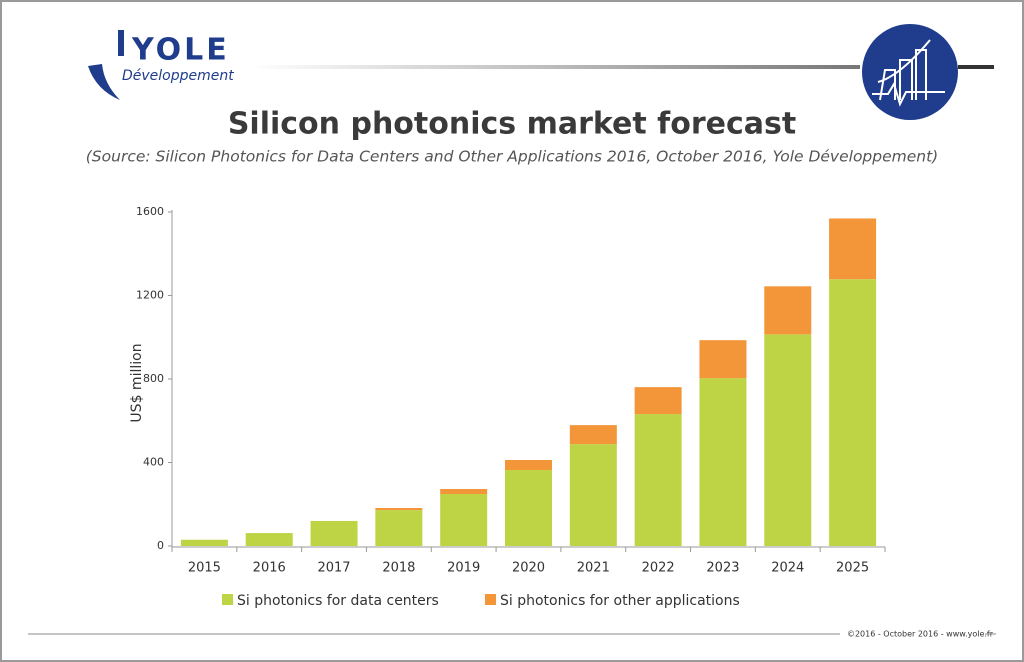 The width and height of the screenshot is (1024, 662). Describe the element at coordinates (180, 50) in the screenshot. I see `logo-text: YOLE` at that location.